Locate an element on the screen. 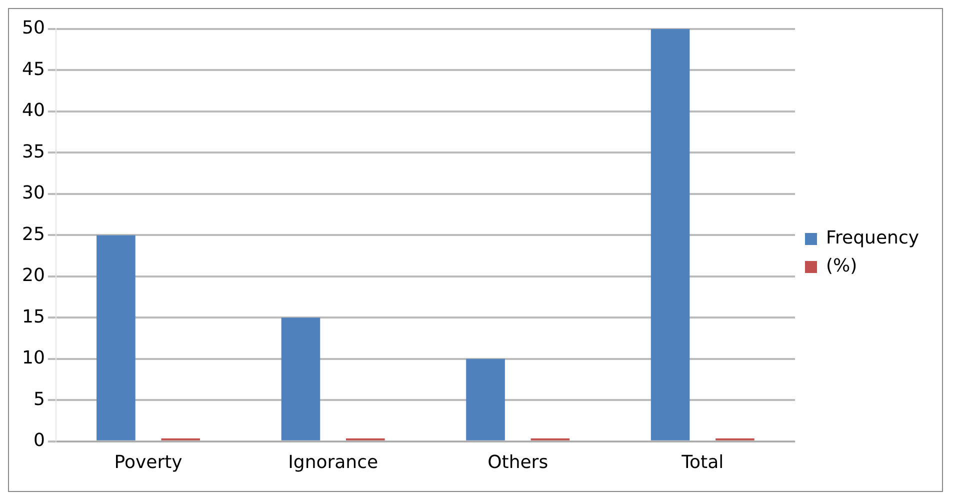  y-tick-label: 50 is located at coordinates (33, 28).